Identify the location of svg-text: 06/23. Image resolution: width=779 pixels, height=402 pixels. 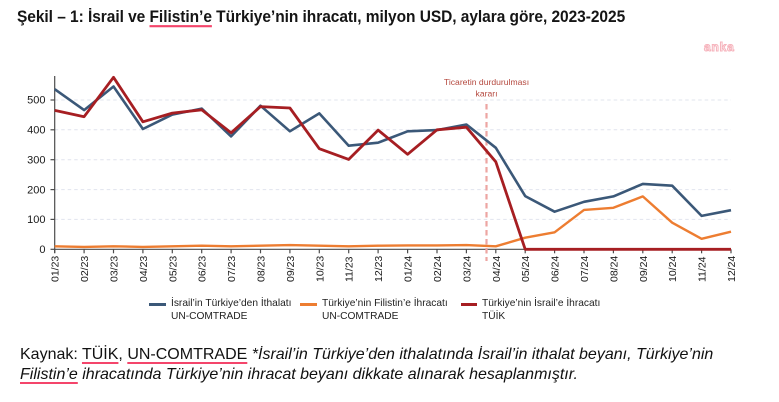
(203, 269).